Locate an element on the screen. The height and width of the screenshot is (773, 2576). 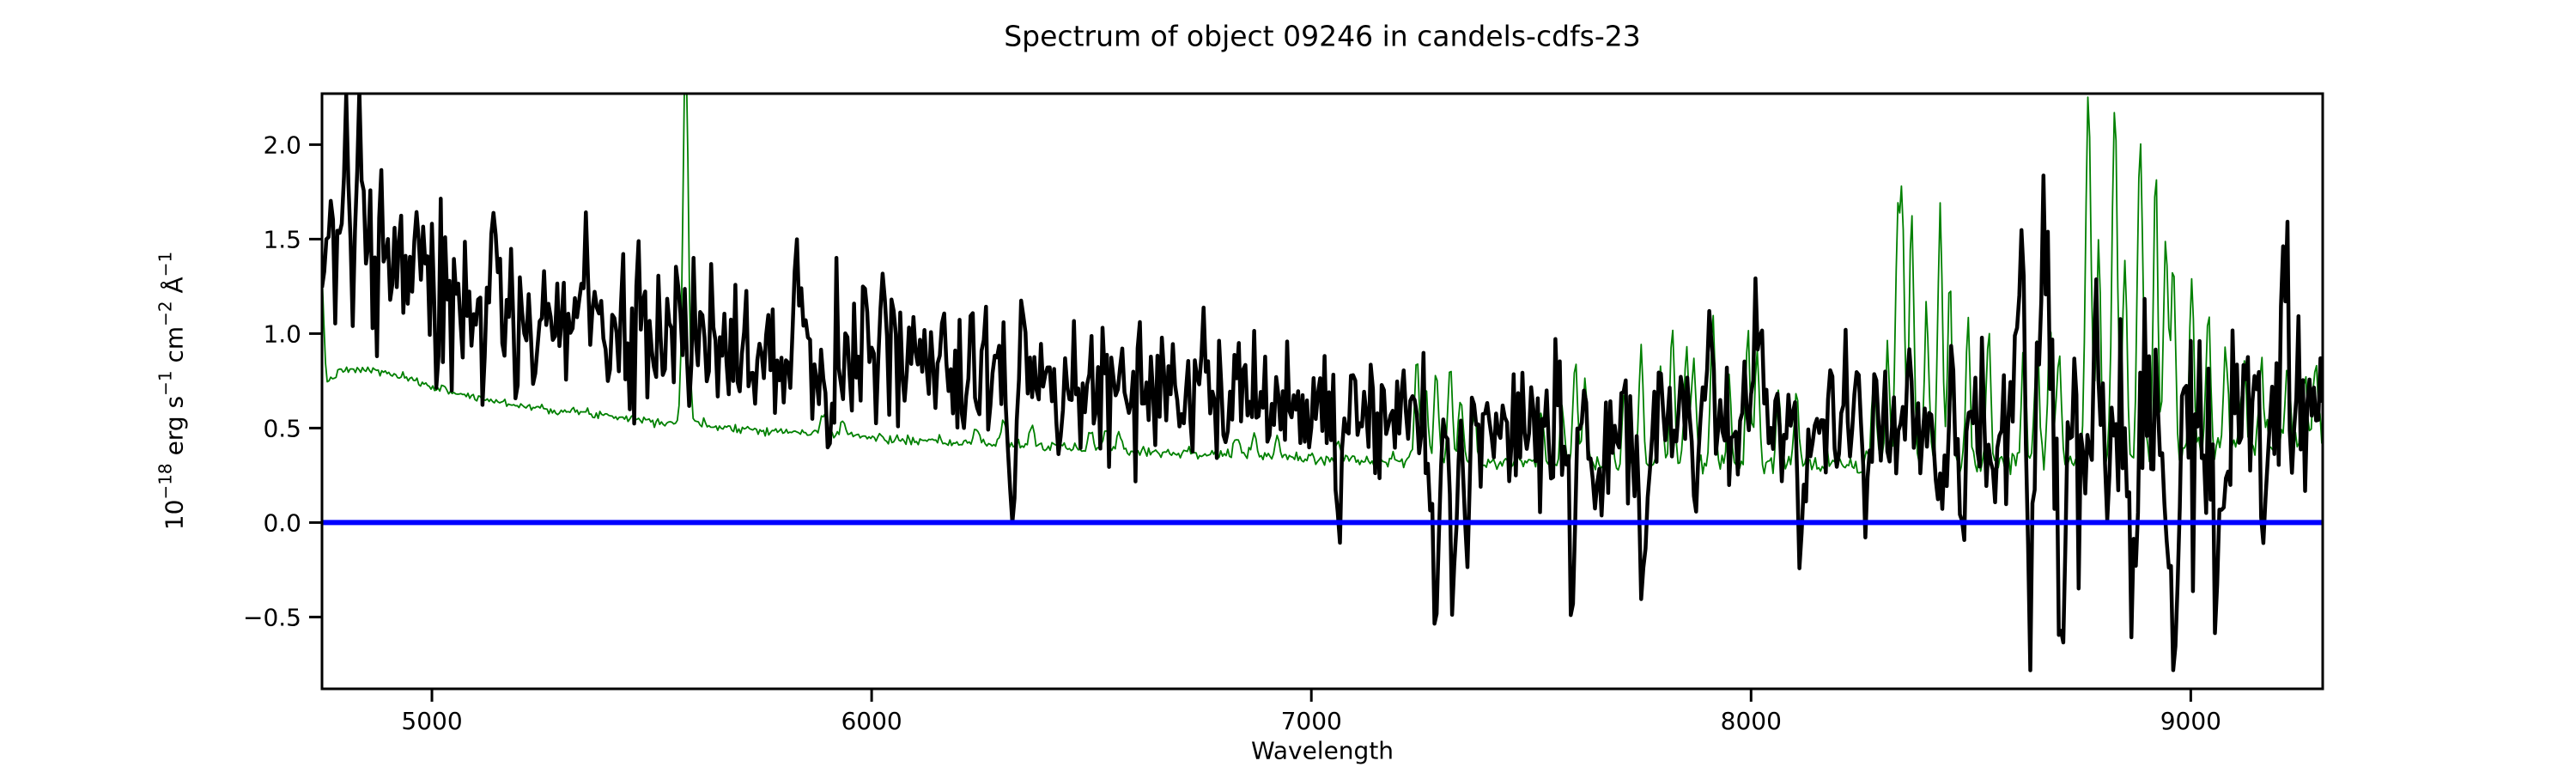
x-tick-label: 7000 is located at coordinates (1312, 721).